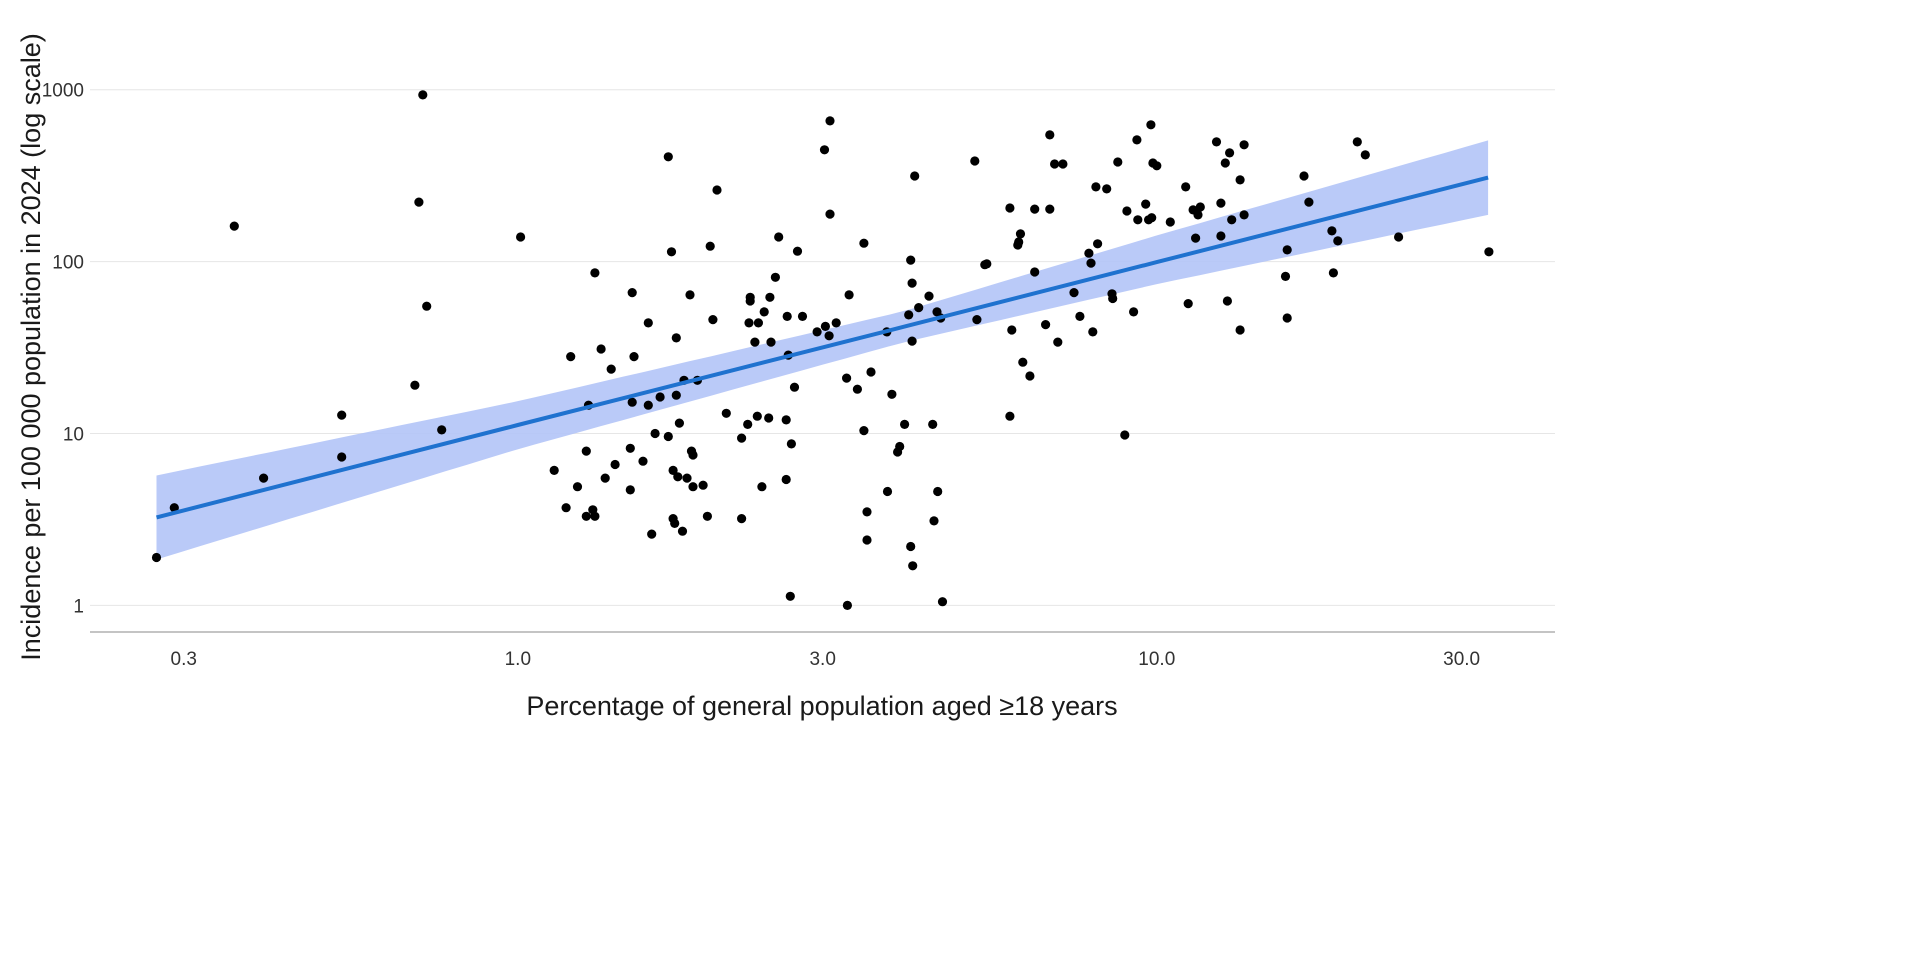 The width and height of the screenshot is (1920, 960). Describe the element at coordinates (822, 659) in the screenshot. I see `x-tick-label: 3.0` at that location.